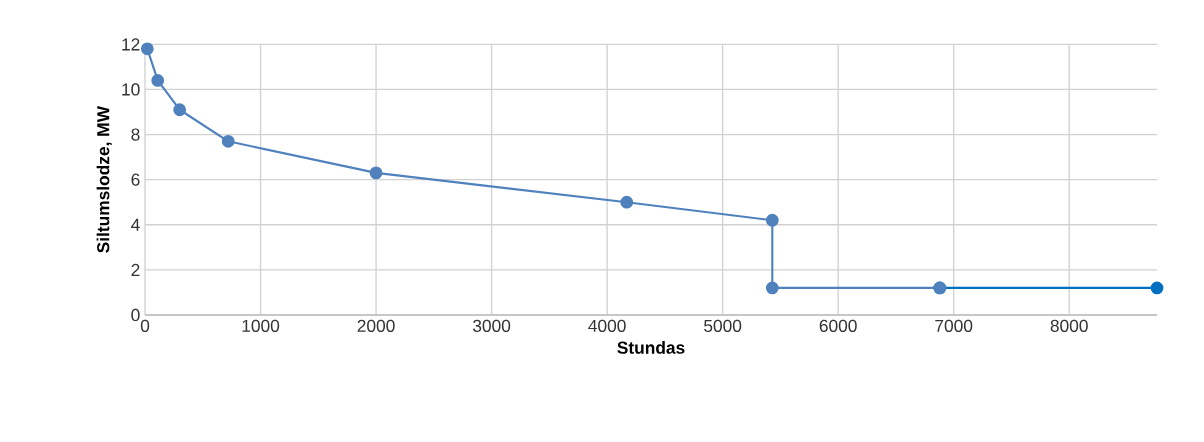 Image resolution: width=1204 pixels, height=442 pixels. Describe the element at coordinates (723, 325) in the screenshot. I see `x-tick-label: 5000` at that location.